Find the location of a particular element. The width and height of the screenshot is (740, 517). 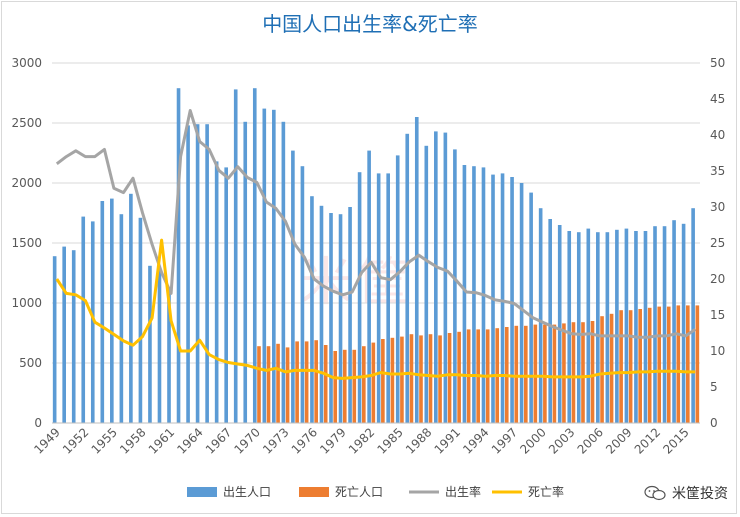

x-tick-label: 1952 is located at coordinates (75, 440).